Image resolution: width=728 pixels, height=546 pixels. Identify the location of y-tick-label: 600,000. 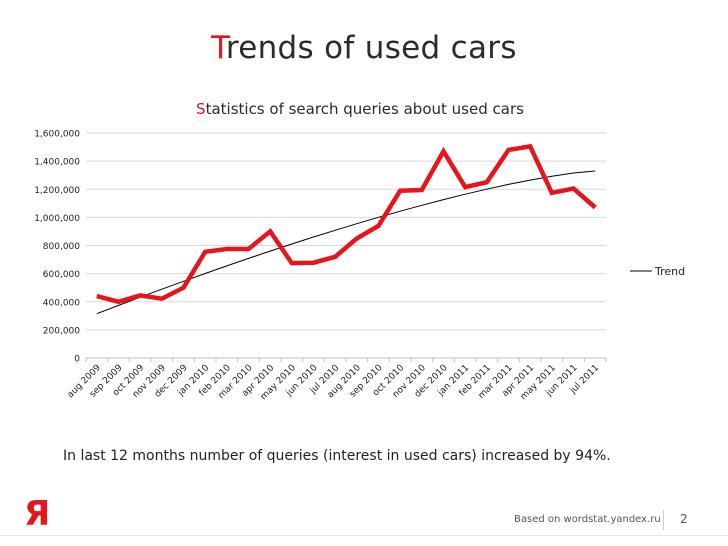
(61, 275).